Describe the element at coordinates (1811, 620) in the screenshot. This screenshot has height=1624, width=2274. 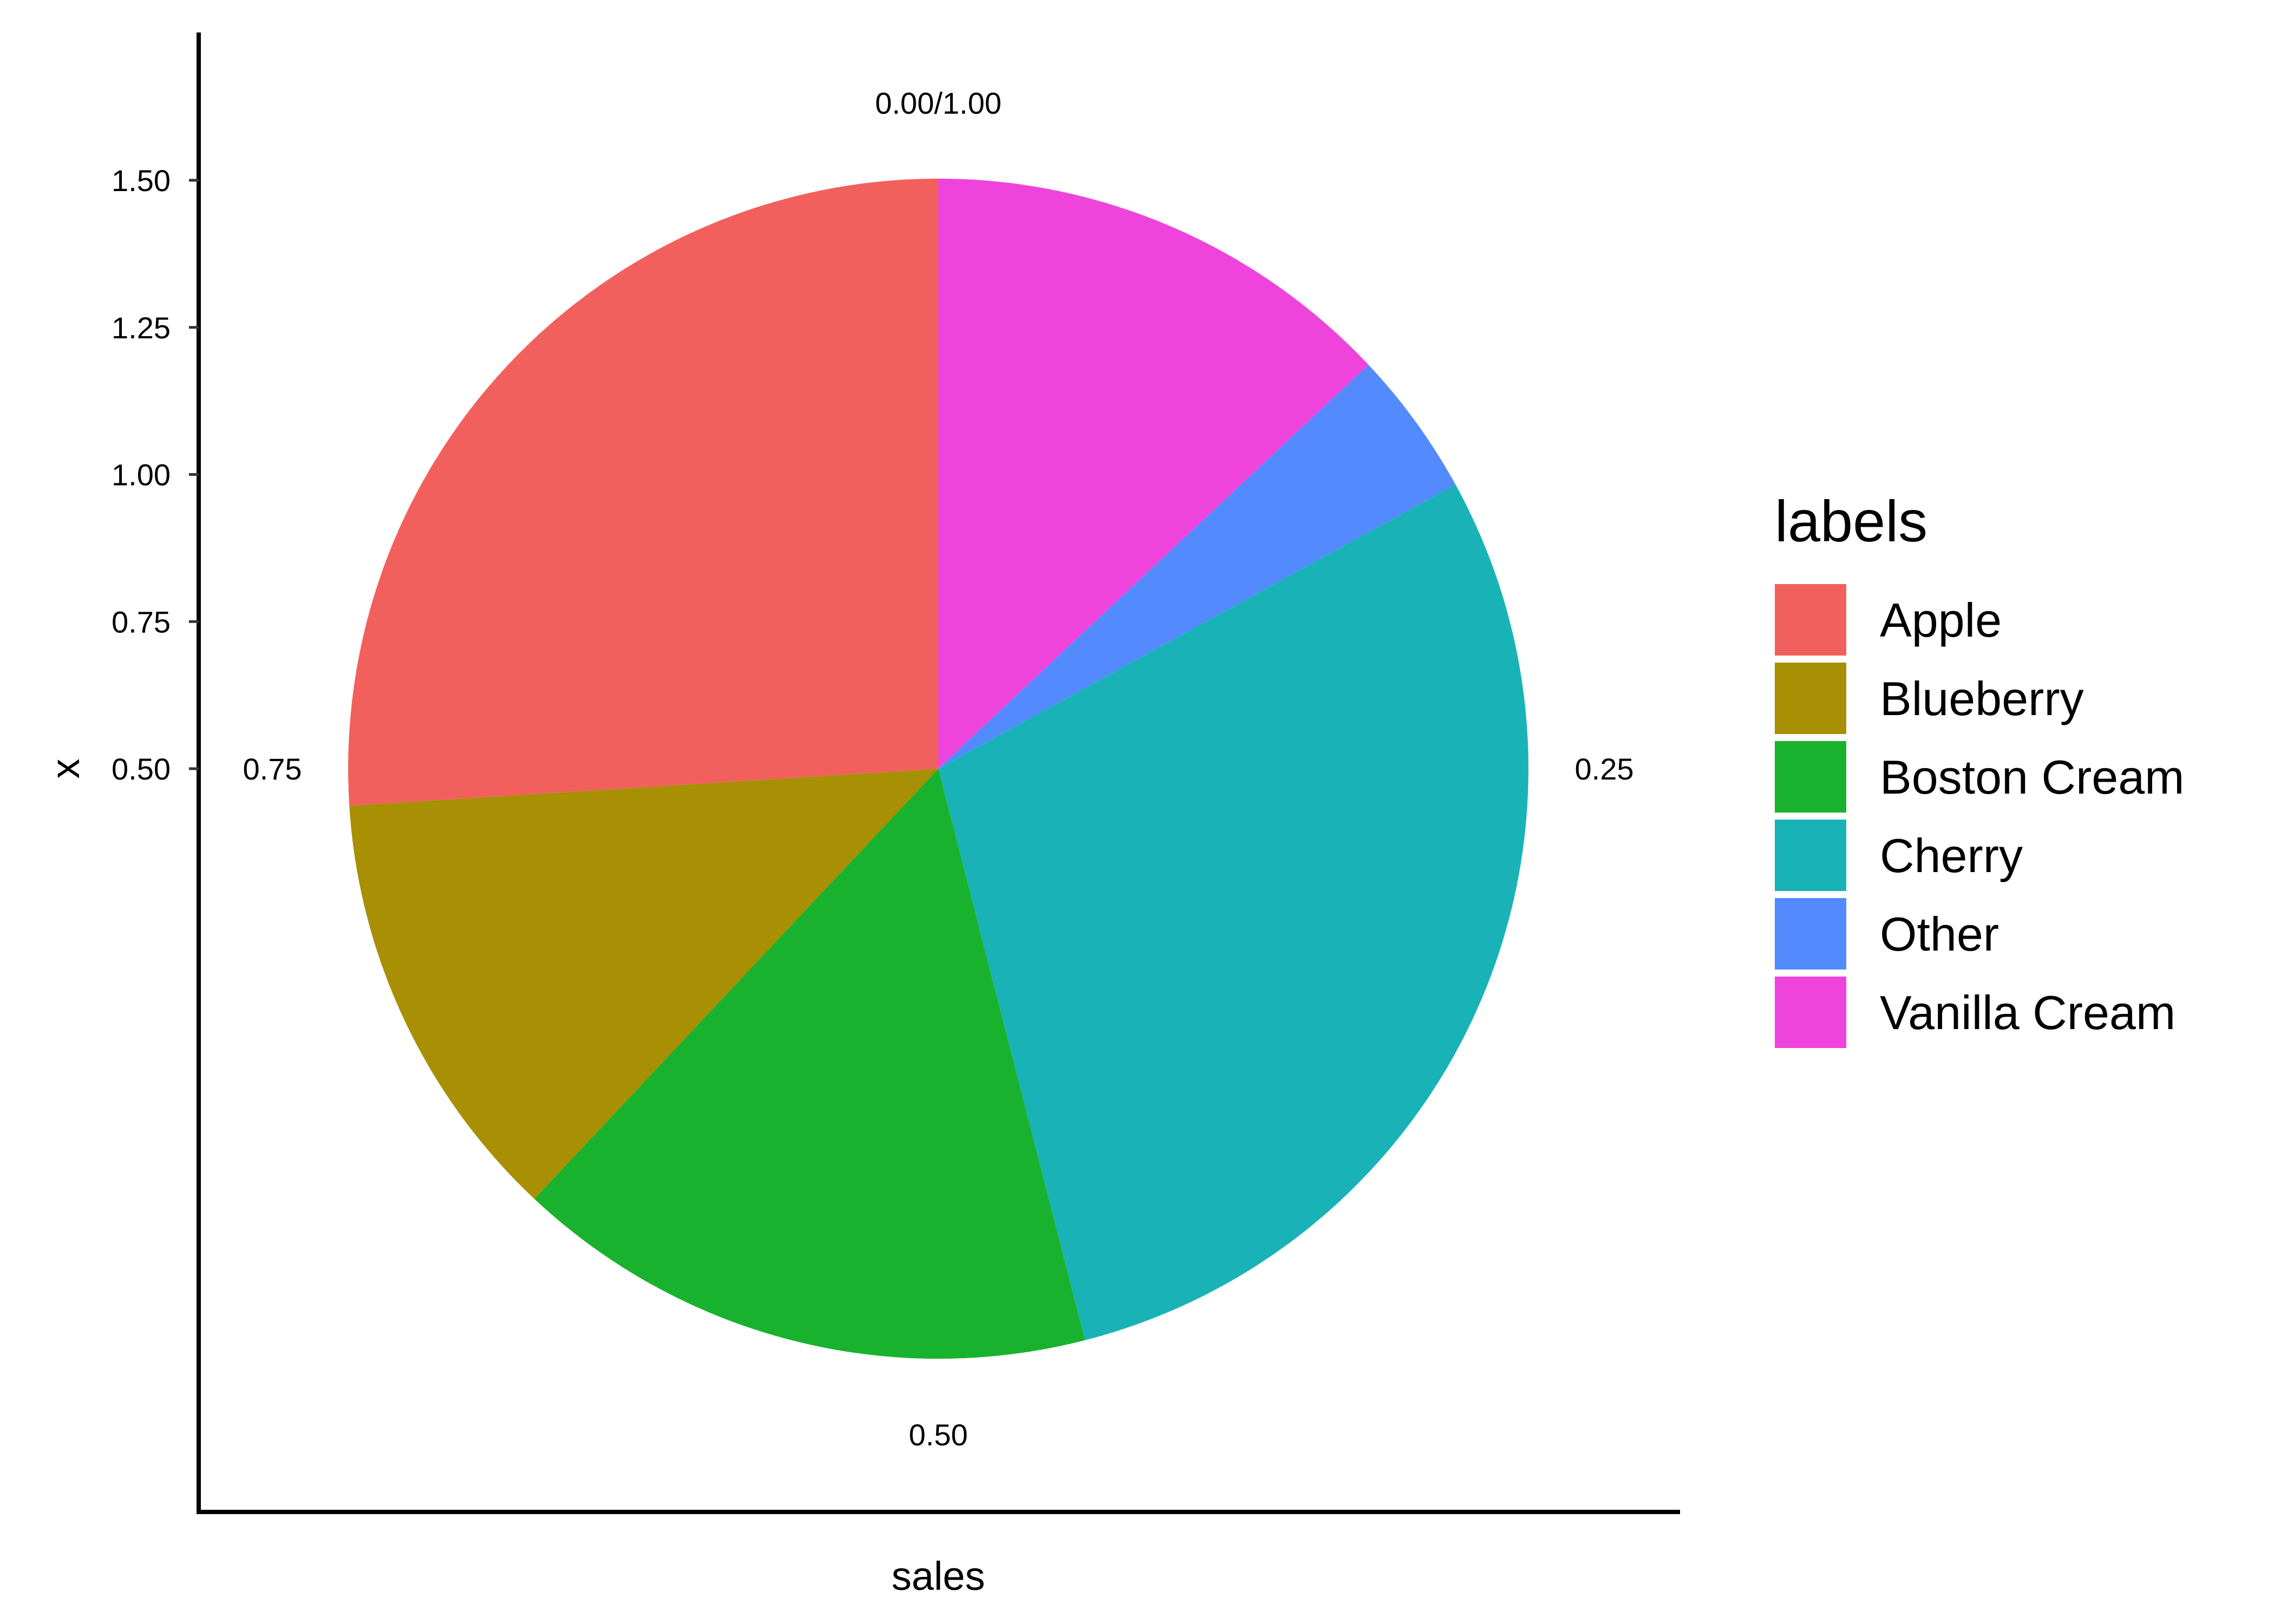
I see `legend-key-apple` at that location.